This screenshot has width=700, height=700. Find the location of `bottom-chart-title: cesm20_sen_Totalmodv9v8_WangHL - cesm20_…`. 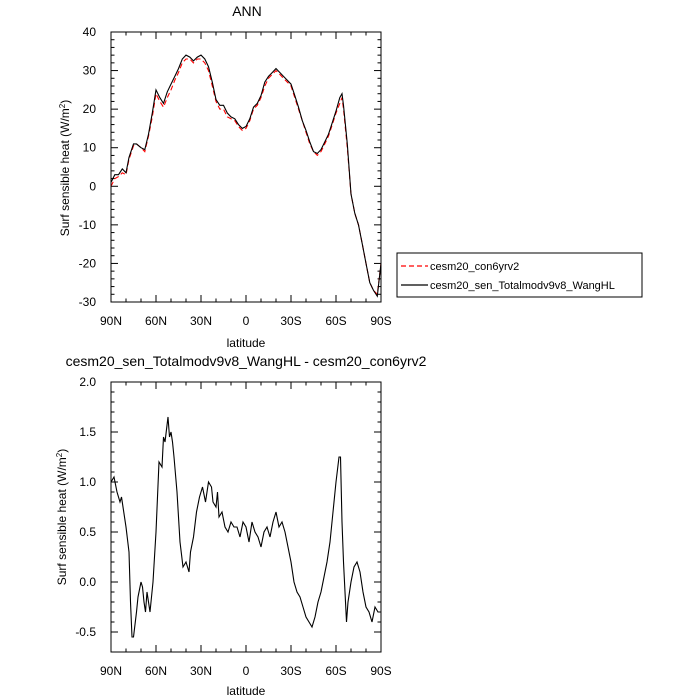

bottom-chart-title: cesm20_sen_Totalmodv9v8_WangHL - cesm20_… is located at coordinates (246, 361).